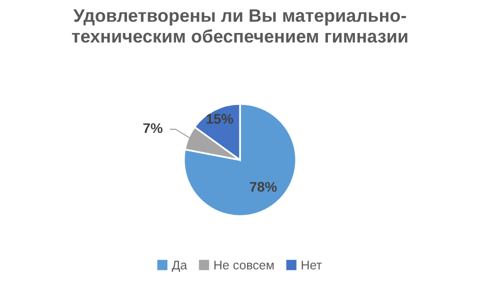 This screenshot has height=289, width=480. What do you see at coordinates (152, 128) in the screenshot?
I see `data-label: 7%` at bounding box center [152, 128].